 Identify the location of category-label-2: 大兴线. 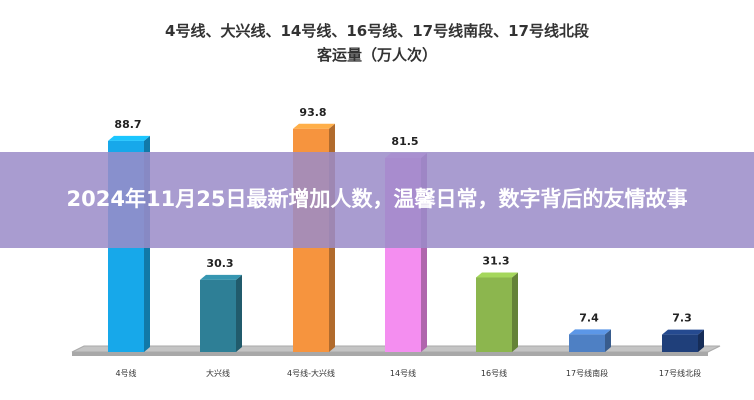
(218, 373).